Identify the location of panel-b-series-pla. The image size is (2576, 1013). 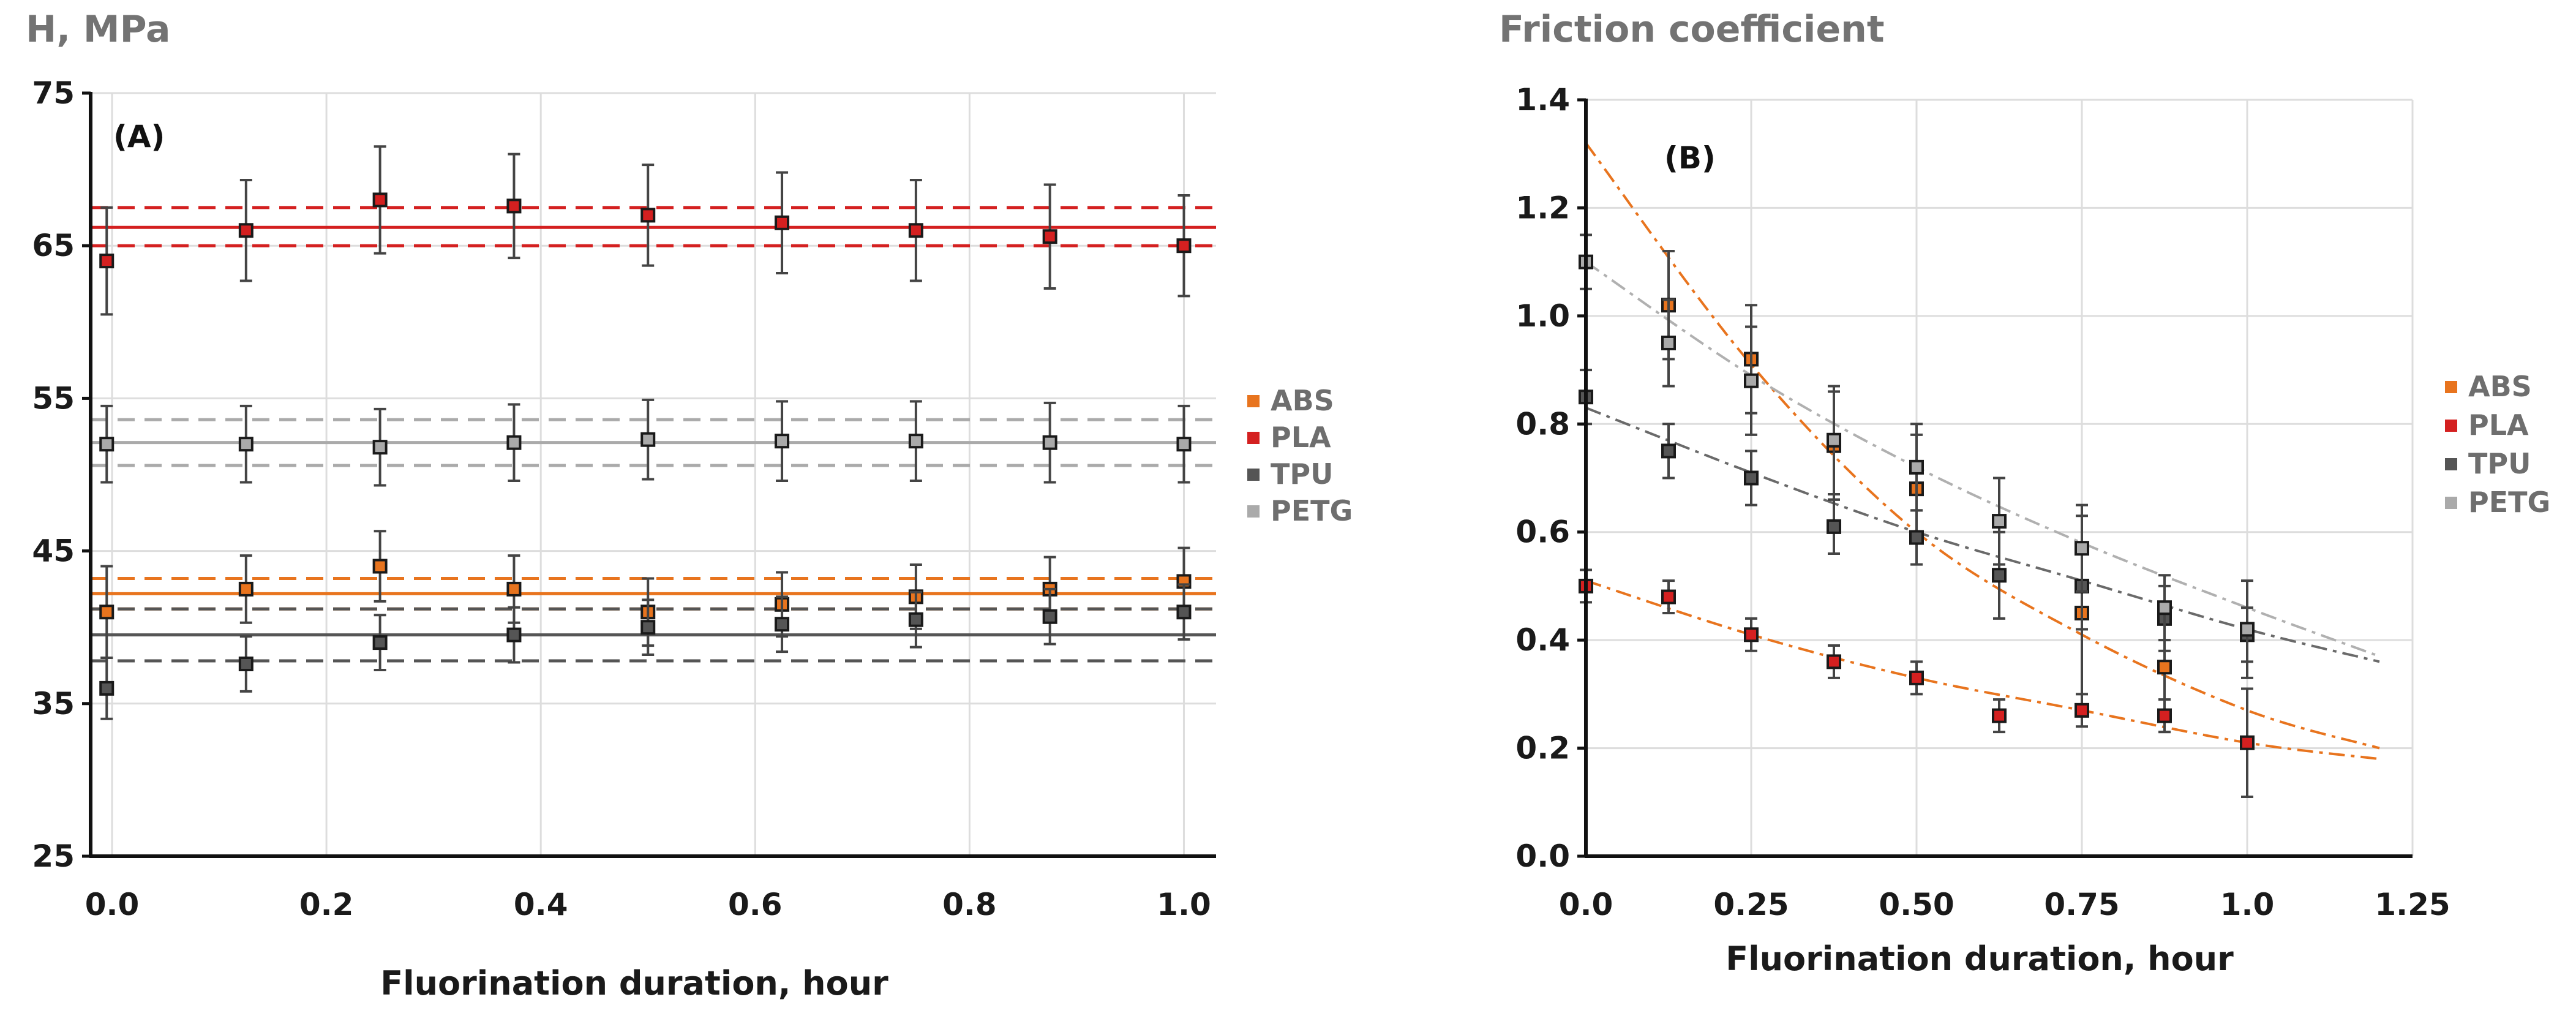
(1917, 683).